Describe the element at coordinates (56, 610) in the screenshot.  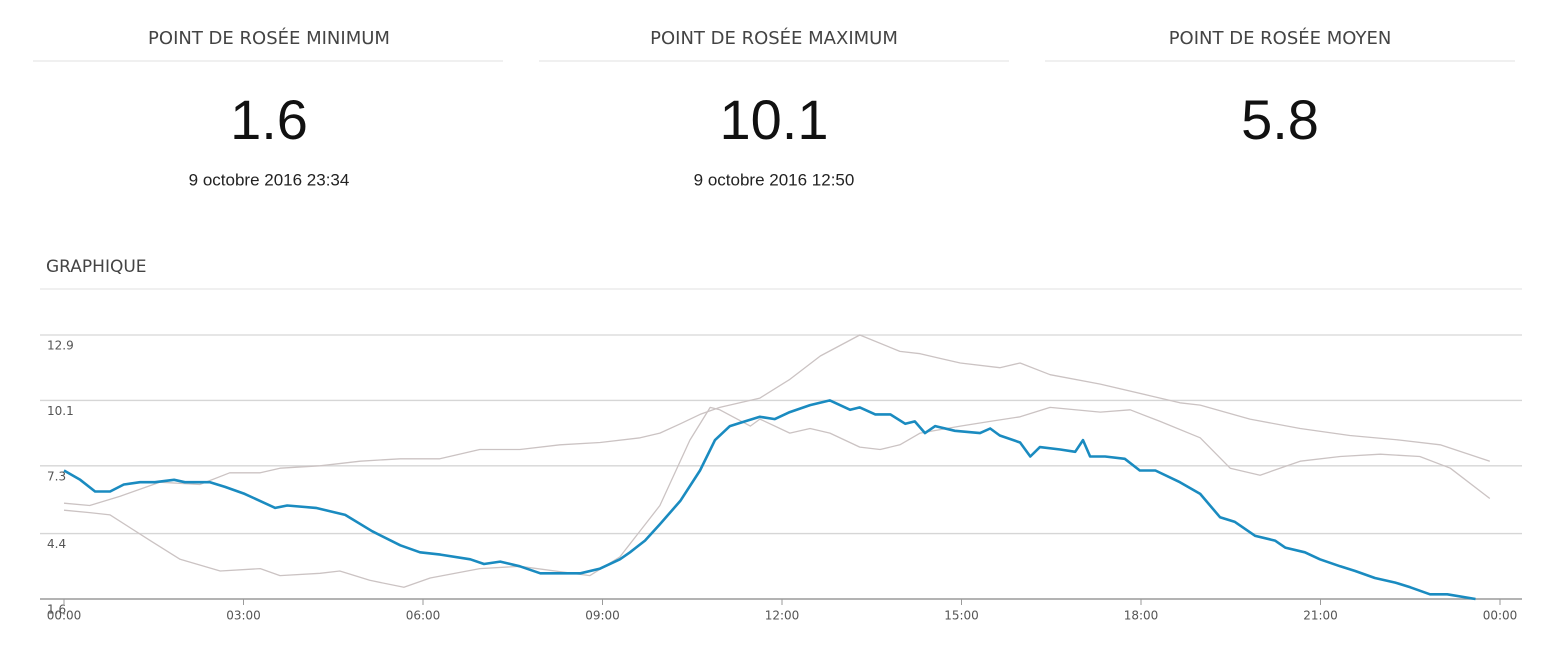
I see `y-tick-label: 1.6` at that location.